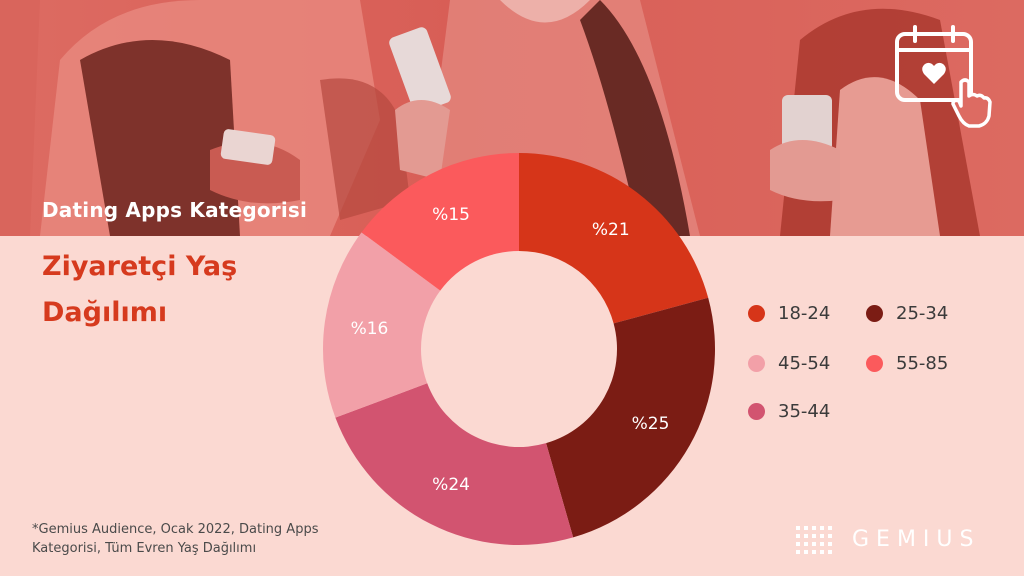  Describe the element at coordinates (140, 289) in the screenshot. I see `chart-title: Ziyaretçi Yaş Dağılımı` at that location.